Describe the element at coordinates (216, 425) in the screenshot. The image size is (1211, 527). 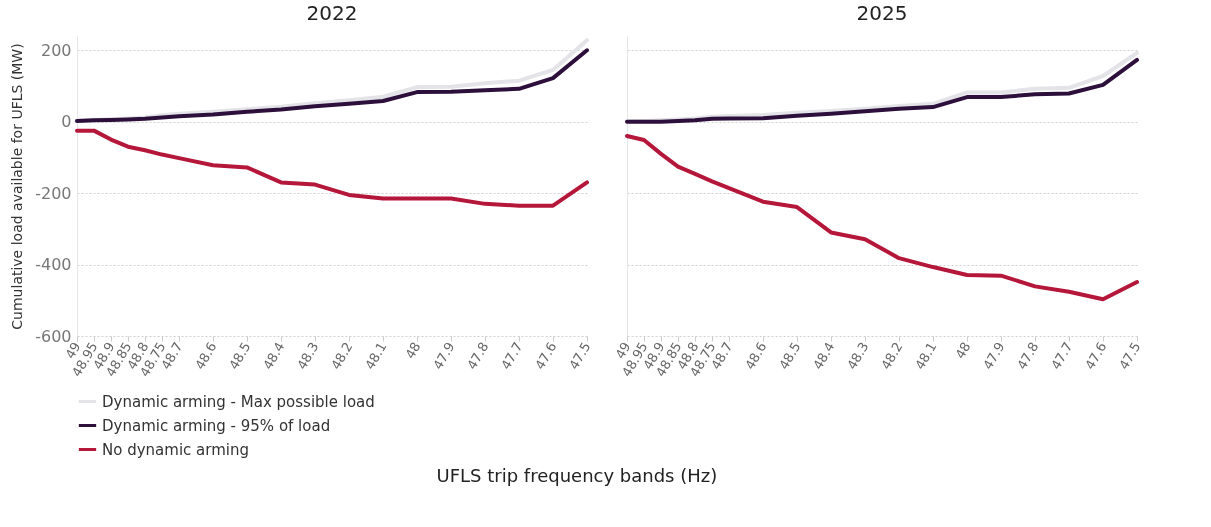
I see `legend-label: Dynamic arming - 95% of load` at that location.